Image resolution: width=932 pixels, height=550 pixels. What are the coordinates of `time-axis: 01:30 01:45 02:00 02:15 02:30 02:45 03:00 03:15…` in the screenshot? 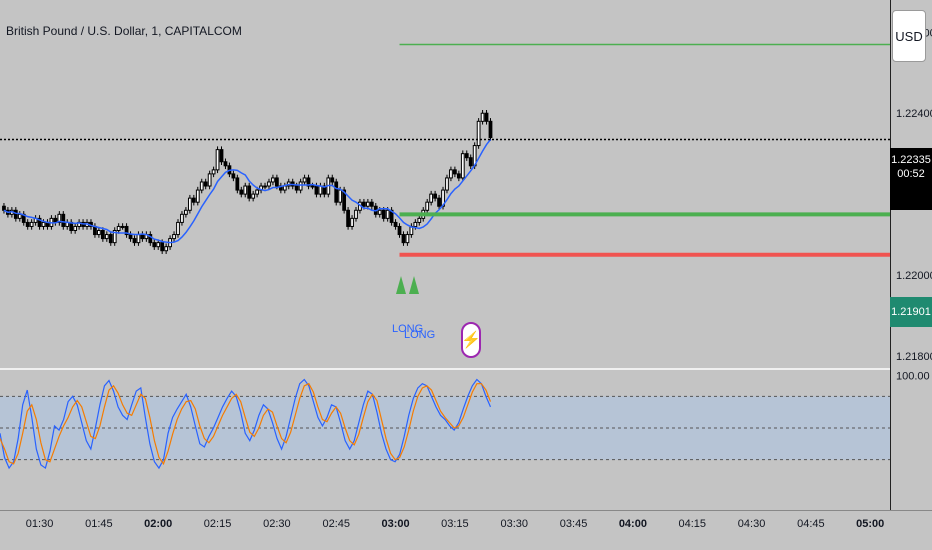 It's located at (466, 520).